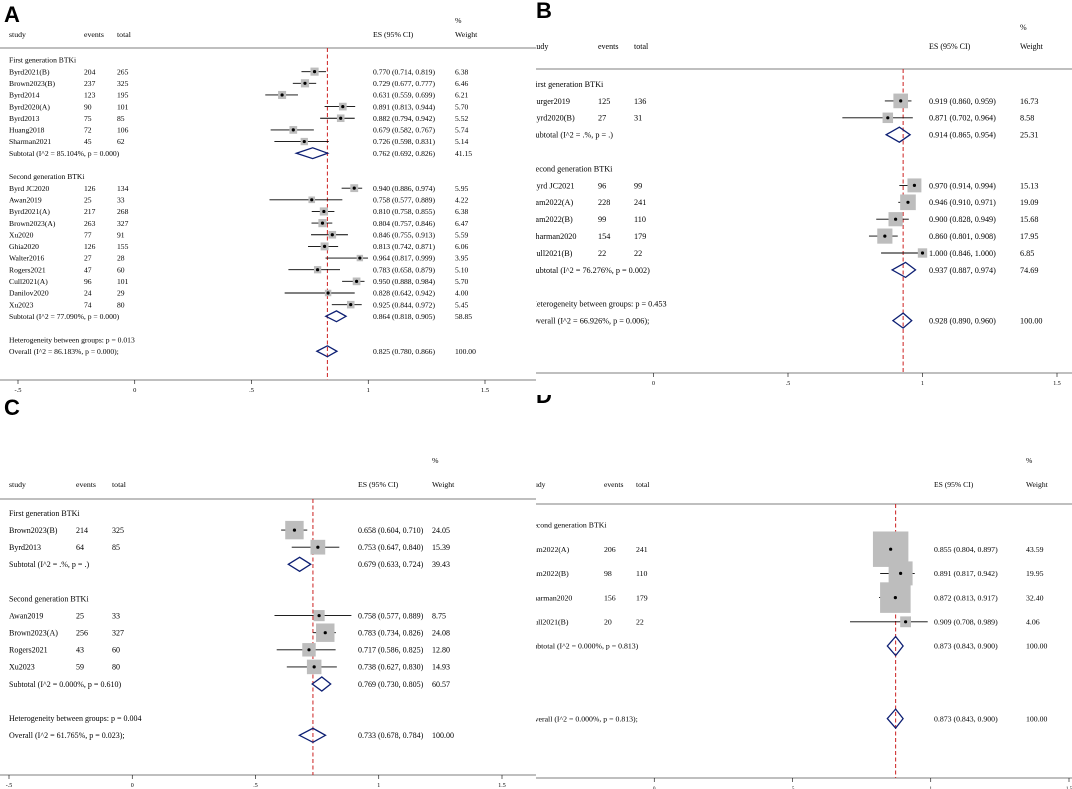 Image resolution: width=1072 pixels, height=789 pixels. I want to click on study-total: 101, so click(123, 281).